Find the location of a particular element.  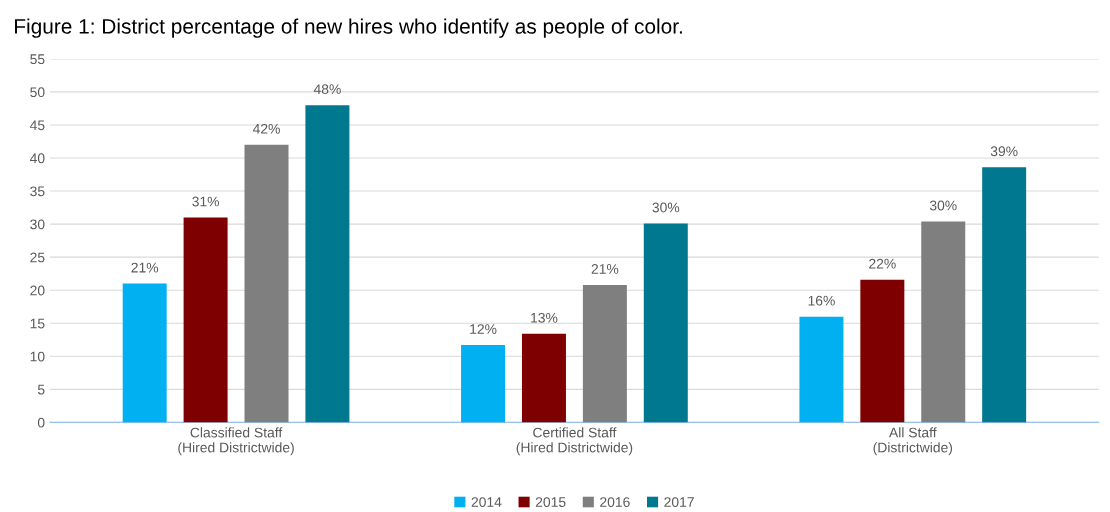

y-tick-label: 0 is located at coordinates (41, 422).